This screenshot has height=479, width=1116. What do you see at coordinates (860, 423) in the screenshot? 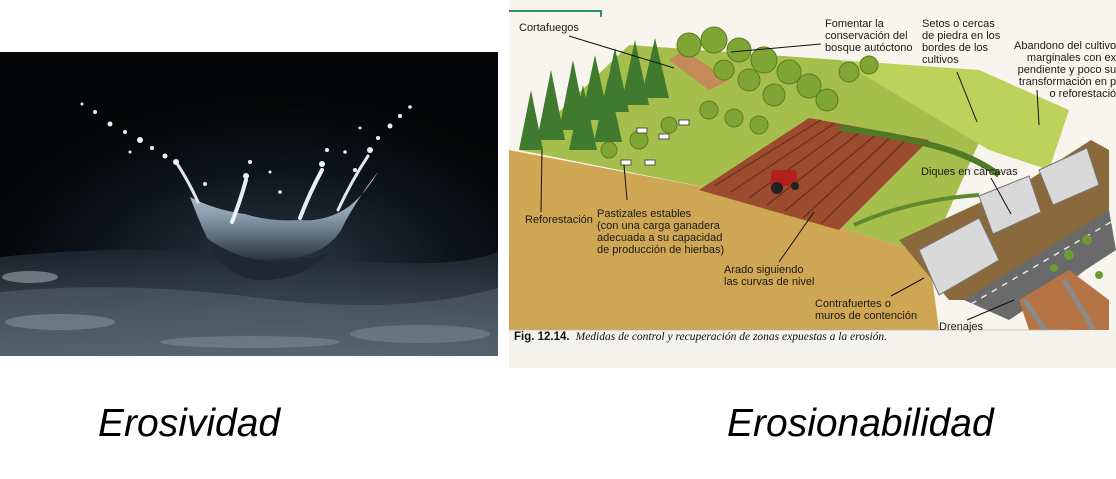
I see `caption-erosionabilidad: Erosionabilidad` at bounding box center [860, 423].